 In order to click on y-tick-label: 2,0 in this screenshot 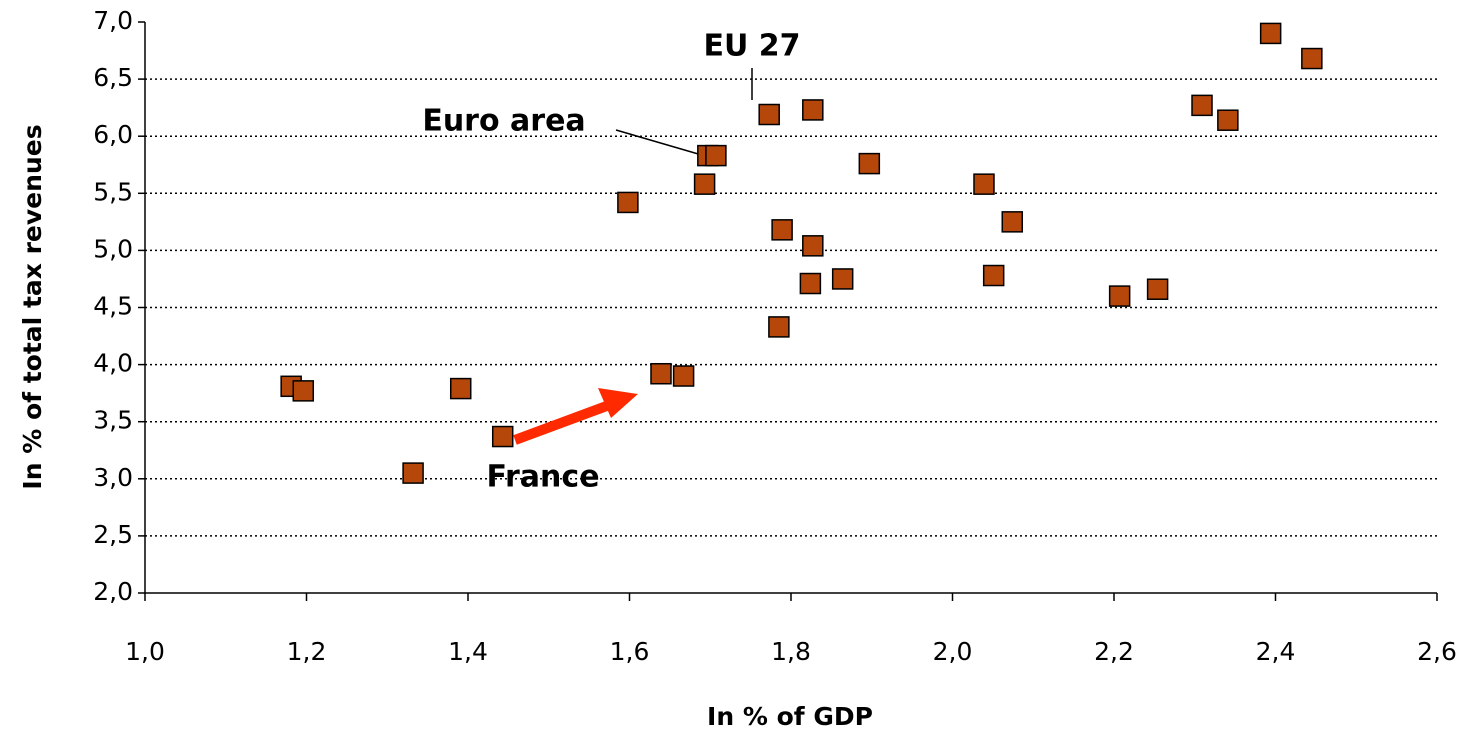, I will do `click(113, 591)`.